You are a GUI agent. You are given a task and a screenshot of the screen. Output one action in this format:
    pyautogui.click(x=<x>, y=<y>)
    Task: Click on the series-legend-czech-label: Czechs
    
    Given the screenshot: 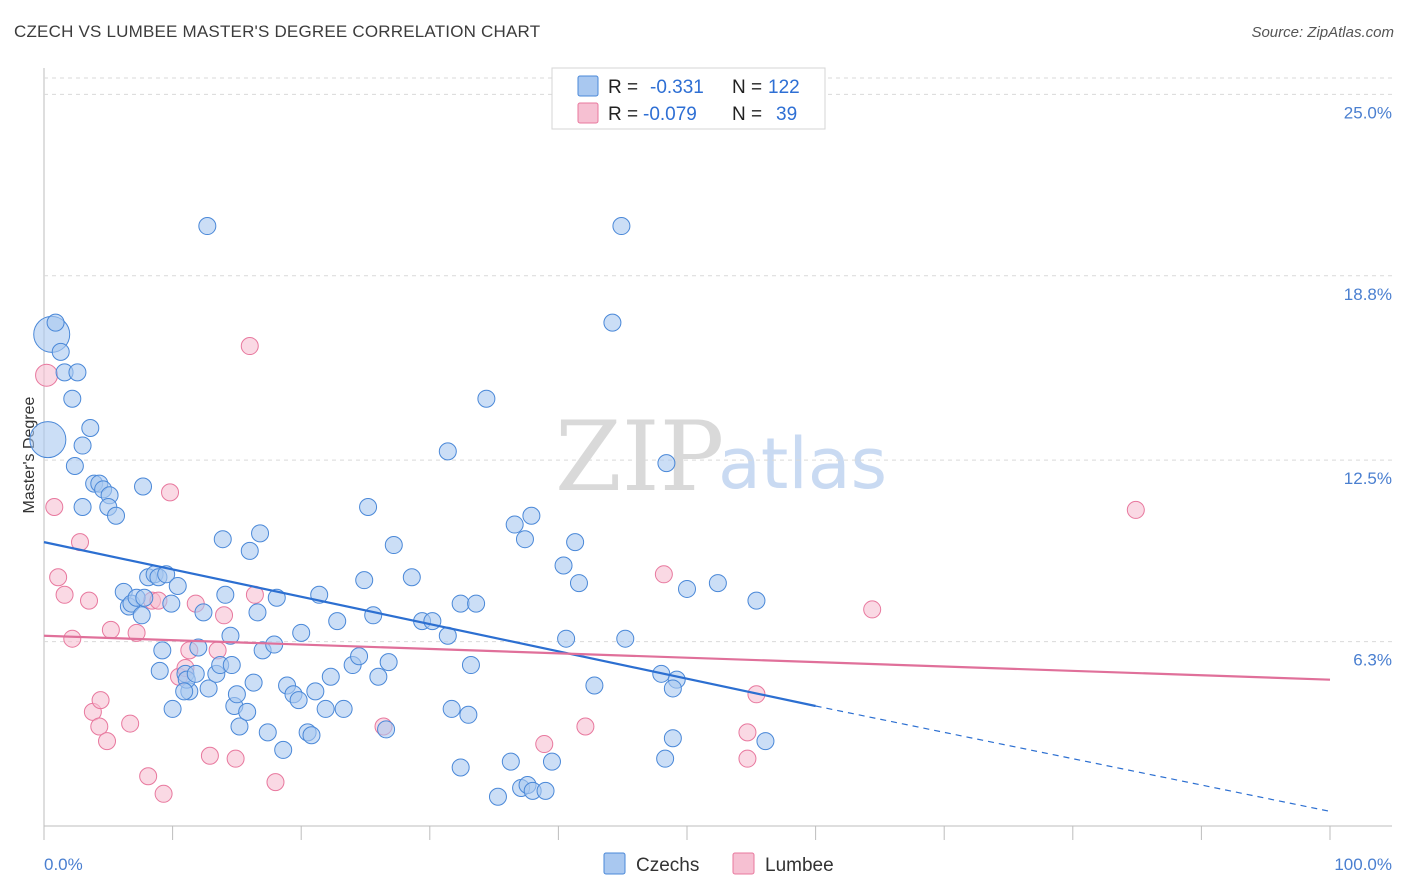 What is the action you would take?
    pyautogui.click(x=667, y=865)
    